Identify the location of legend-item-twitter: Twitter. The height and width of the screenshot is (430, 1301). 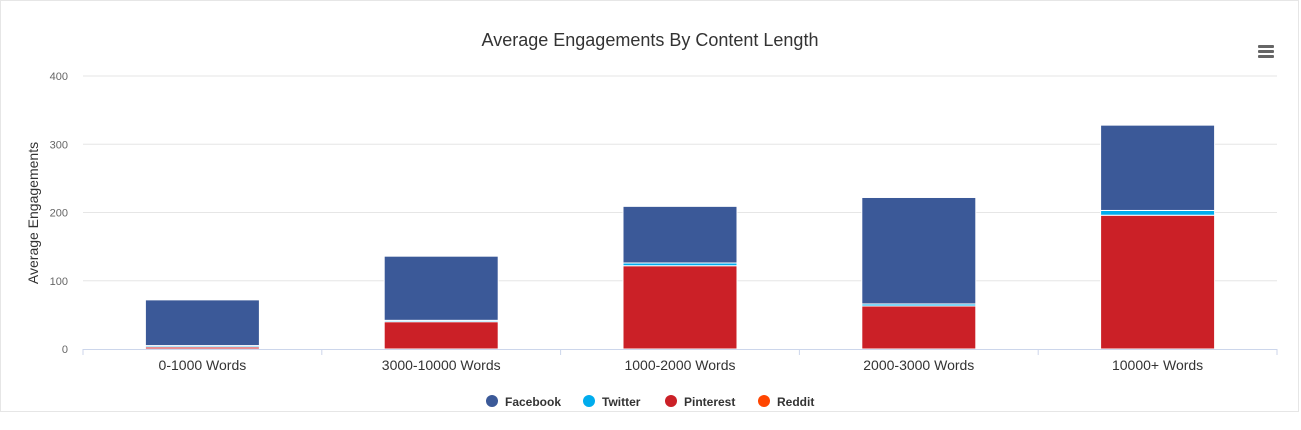
(612, 402).